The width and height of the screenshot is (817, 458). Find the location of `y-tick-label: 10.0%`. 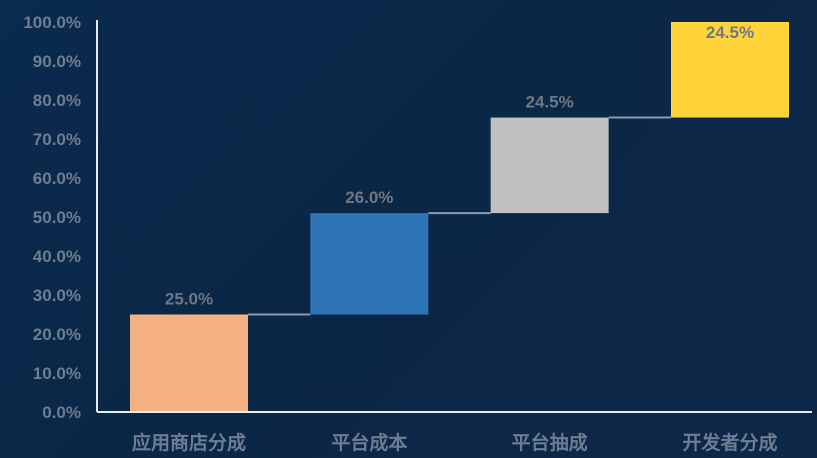

y-tick-label: 10.0% is located at coordinates (57, 373).